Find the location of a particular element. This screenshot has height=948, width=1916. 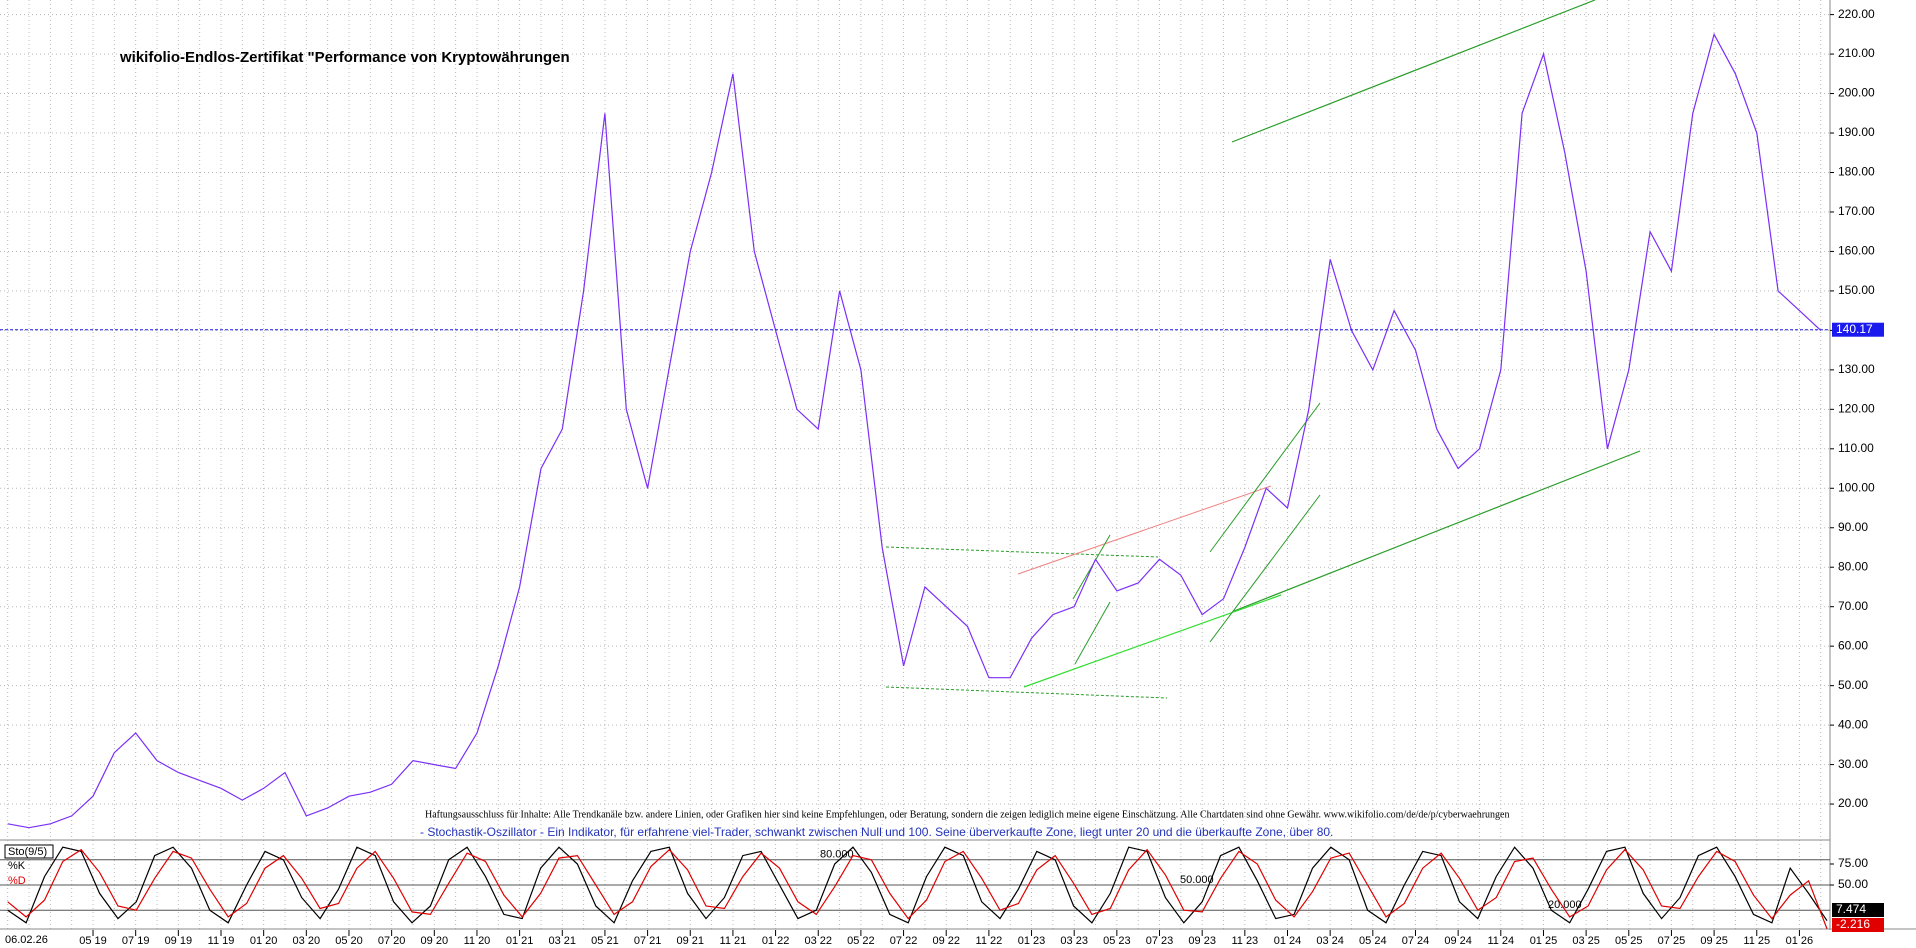

x-tick-label: 09 19 is located at coordinates (179, 941).